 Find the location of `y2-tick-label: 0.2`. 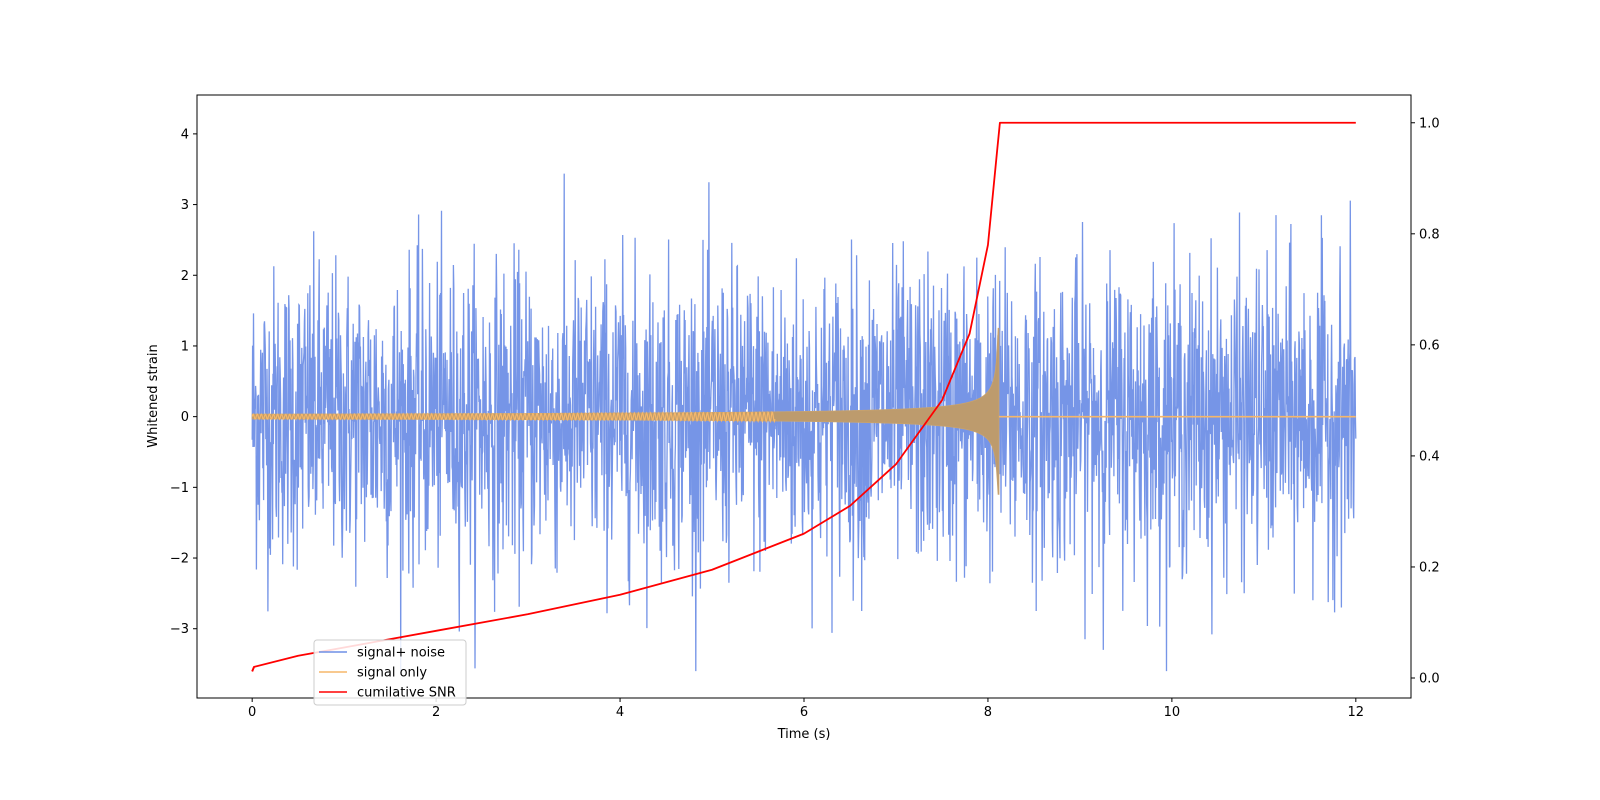

y2-tick-label: 0.2 is located at coordinates (1429, 567).